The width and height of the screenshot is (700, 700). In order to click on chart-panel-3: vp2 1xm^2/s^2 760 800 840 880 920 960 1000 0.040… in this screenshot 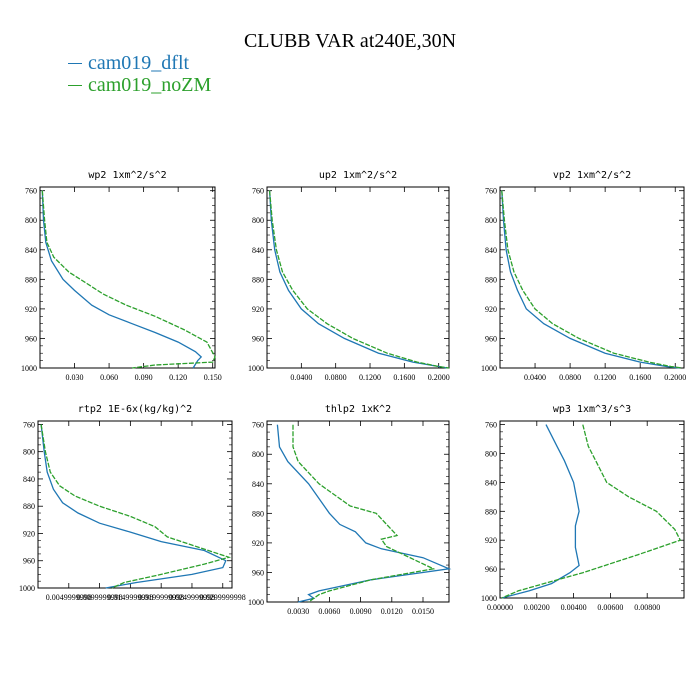, I will do `click(583, 276)`.